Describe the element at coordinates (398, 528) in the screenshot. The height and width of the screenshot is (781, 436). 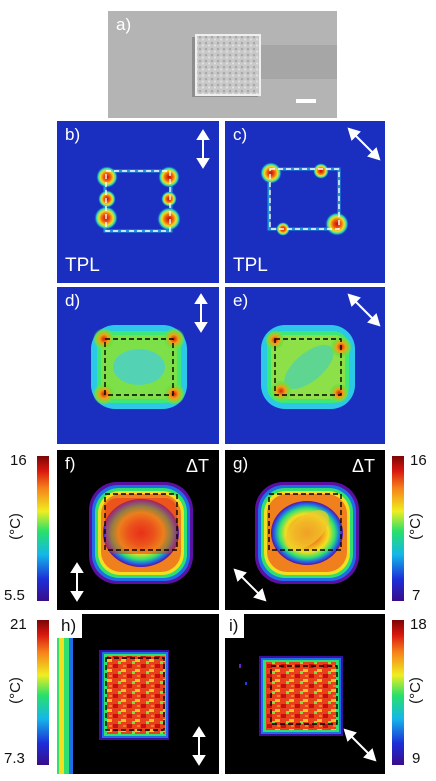
I see `colorbar-g` at that location.